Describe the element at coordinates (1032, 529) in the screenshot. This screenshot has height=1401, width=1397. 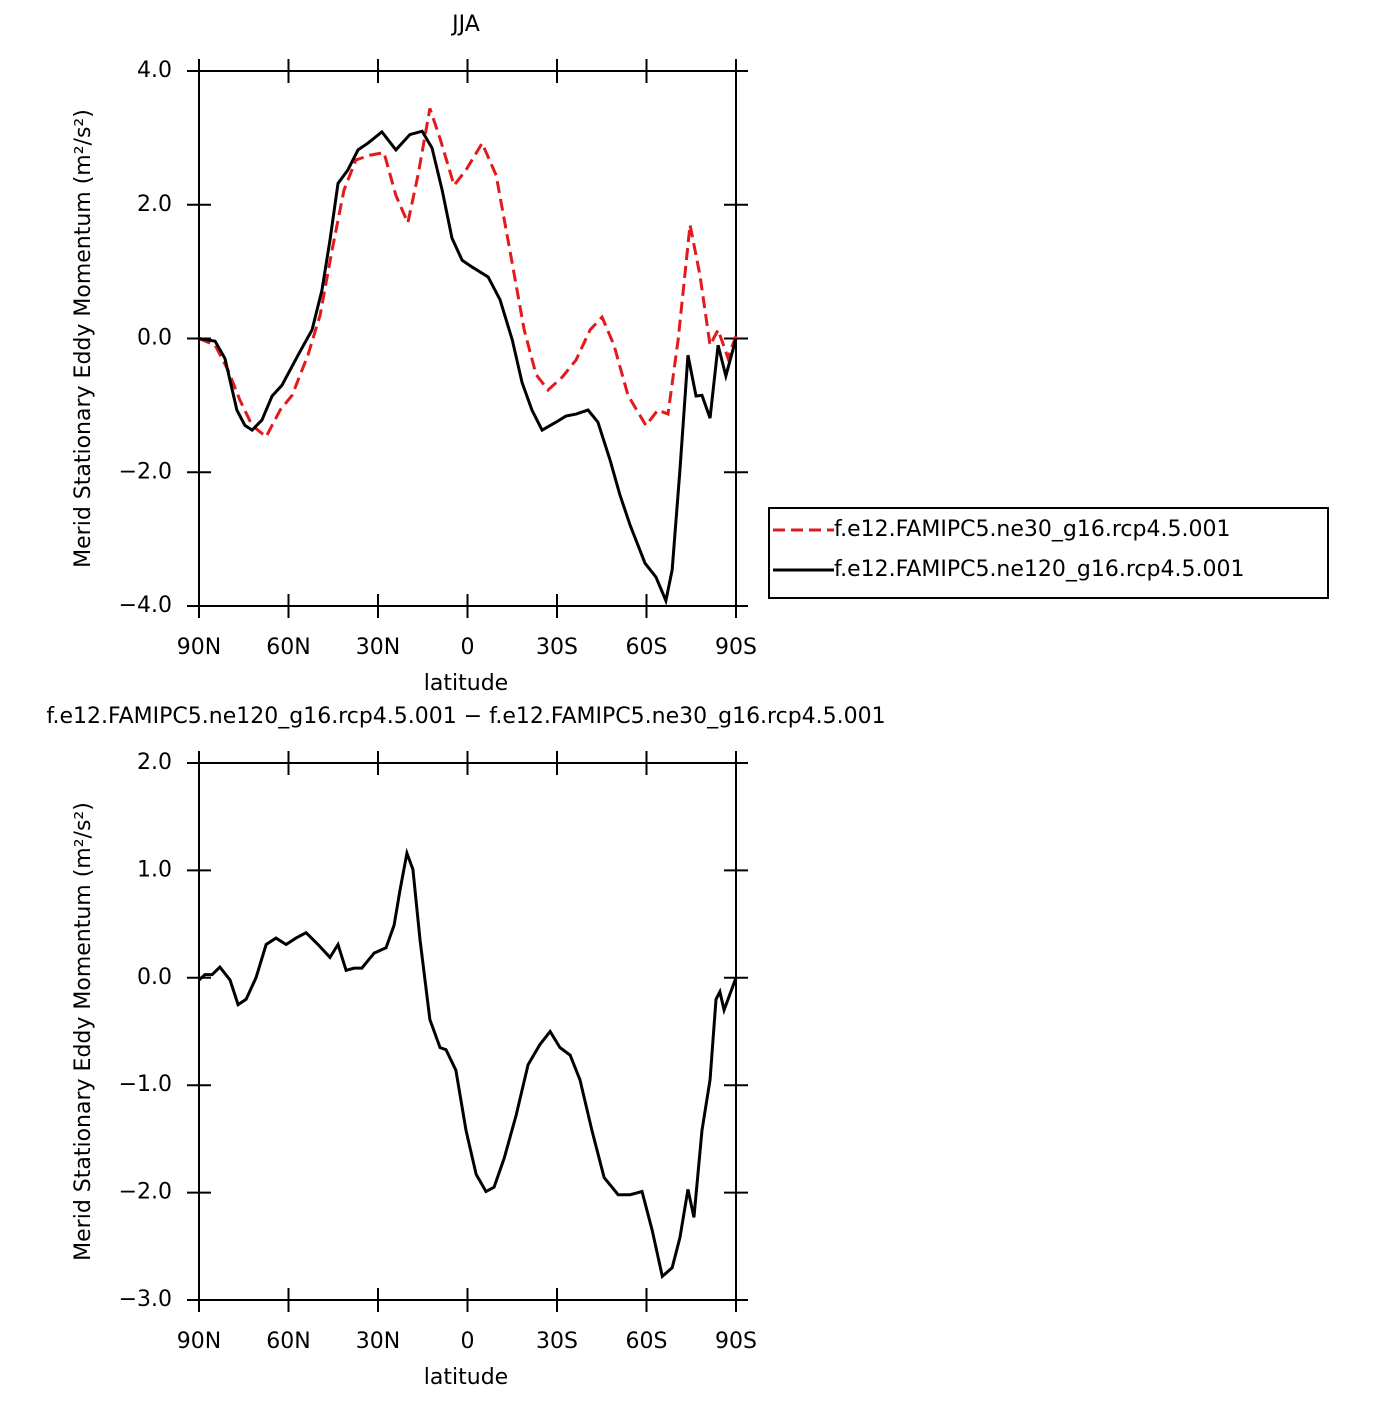
I see `legend-label: f.e12.FAMIPC5.ne30_g16.rcp4.5.001` at that location.